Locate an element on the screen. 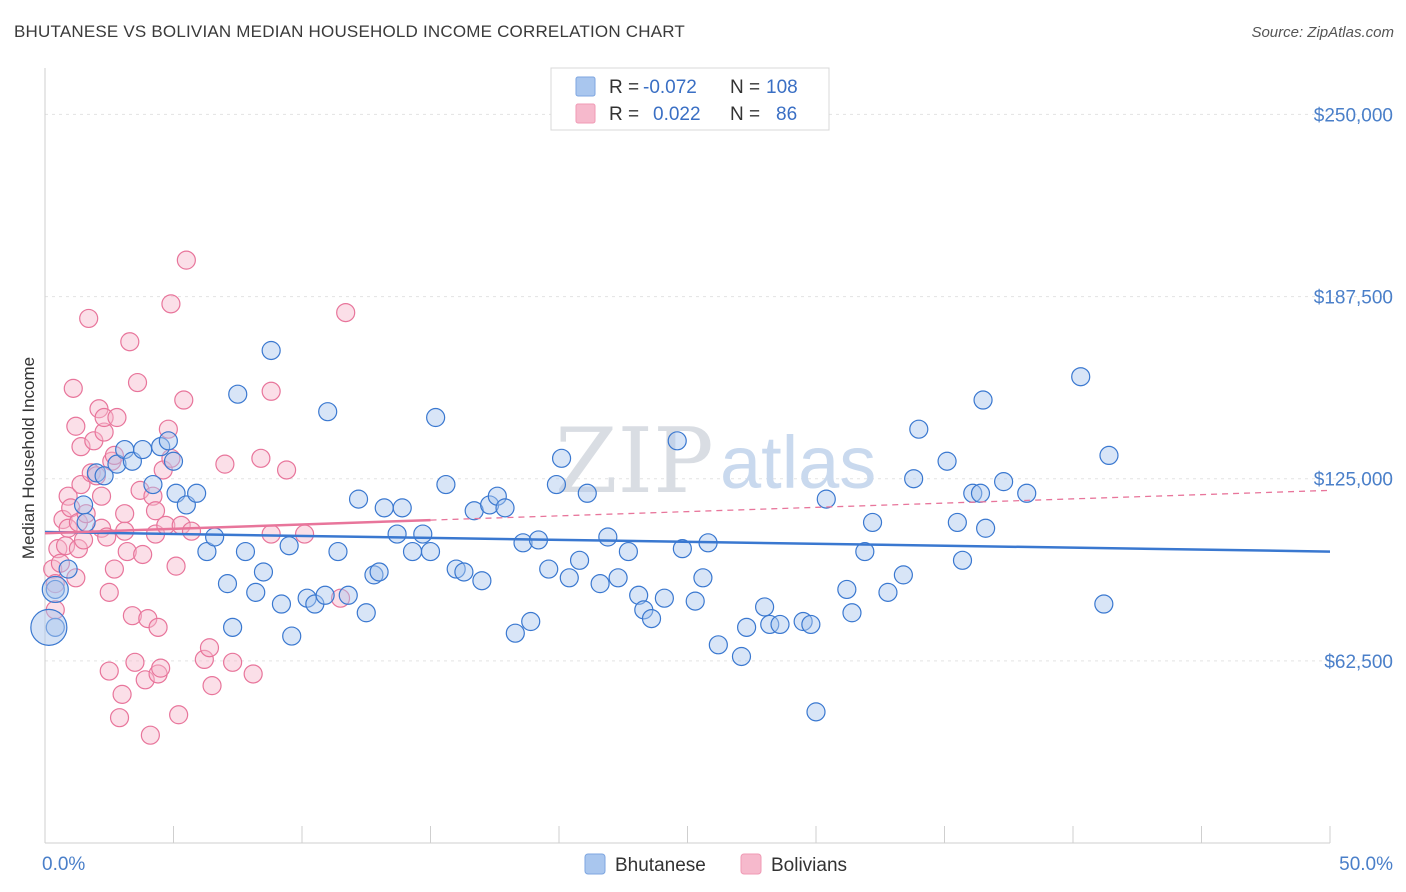  bottom-legend: Bhutanese Bolivians is located at coordinates (715, 864).